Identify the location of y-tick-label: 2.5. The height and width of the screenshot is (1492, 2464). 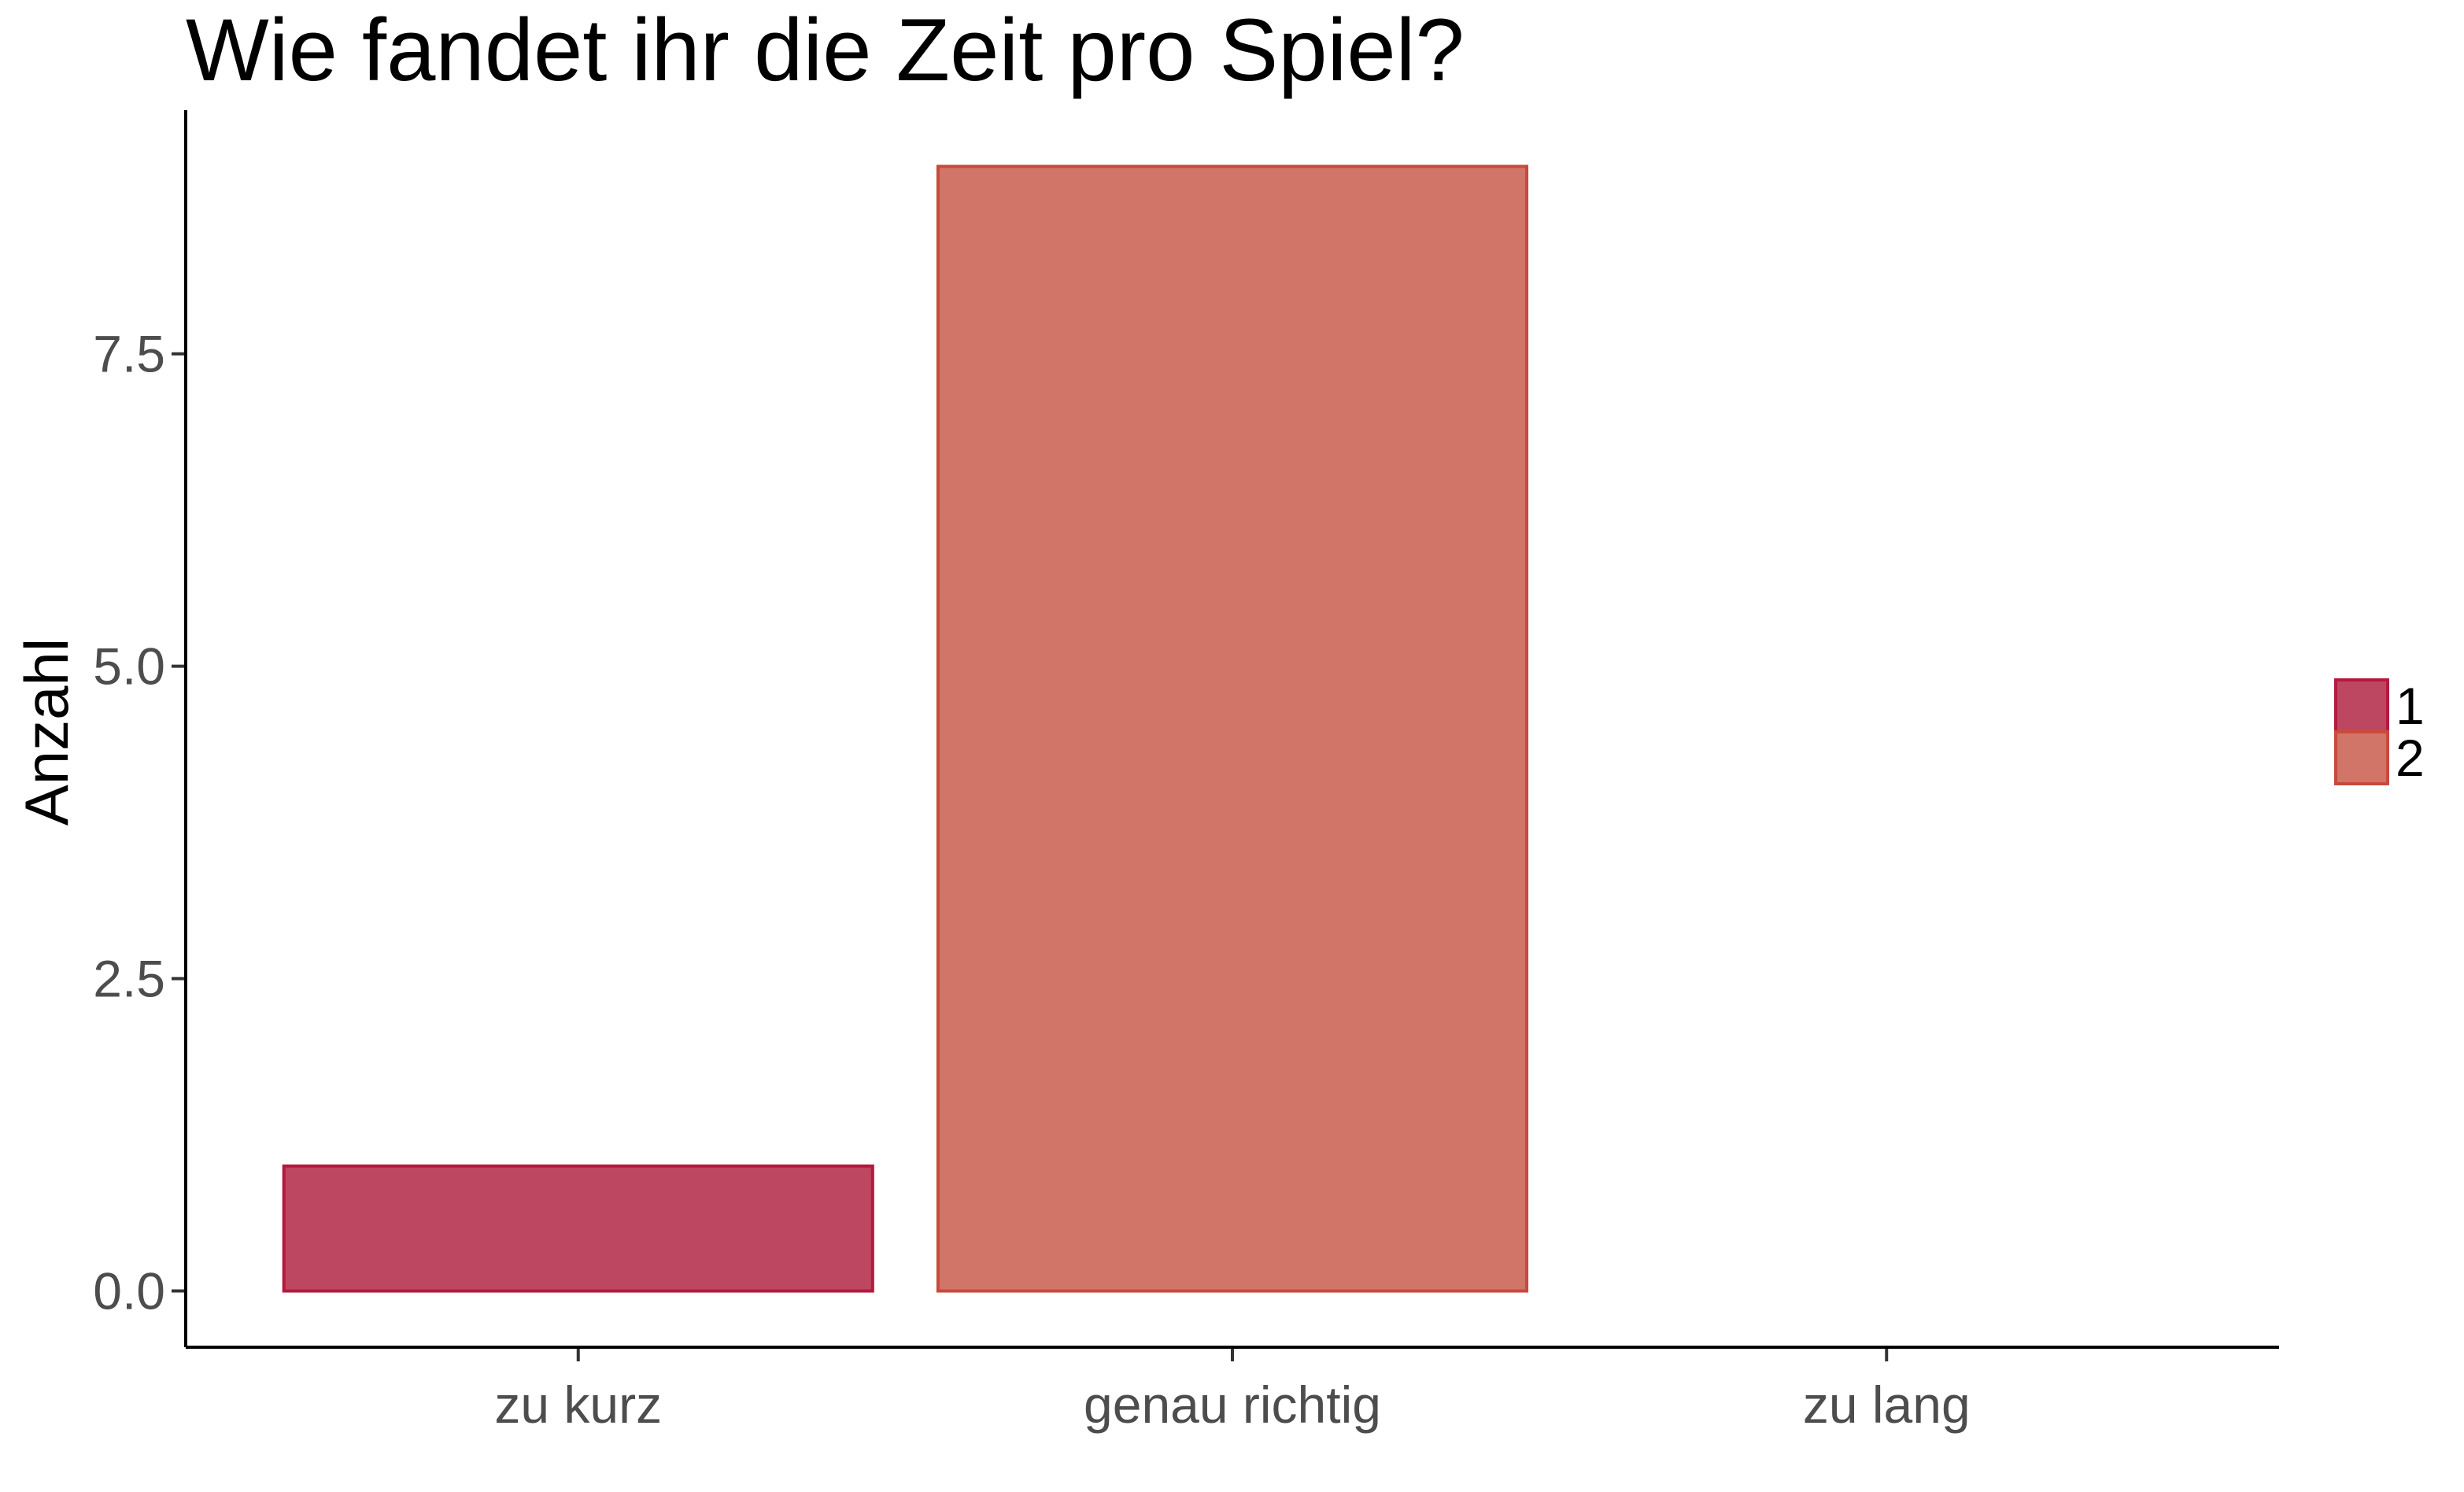
(129, 979).